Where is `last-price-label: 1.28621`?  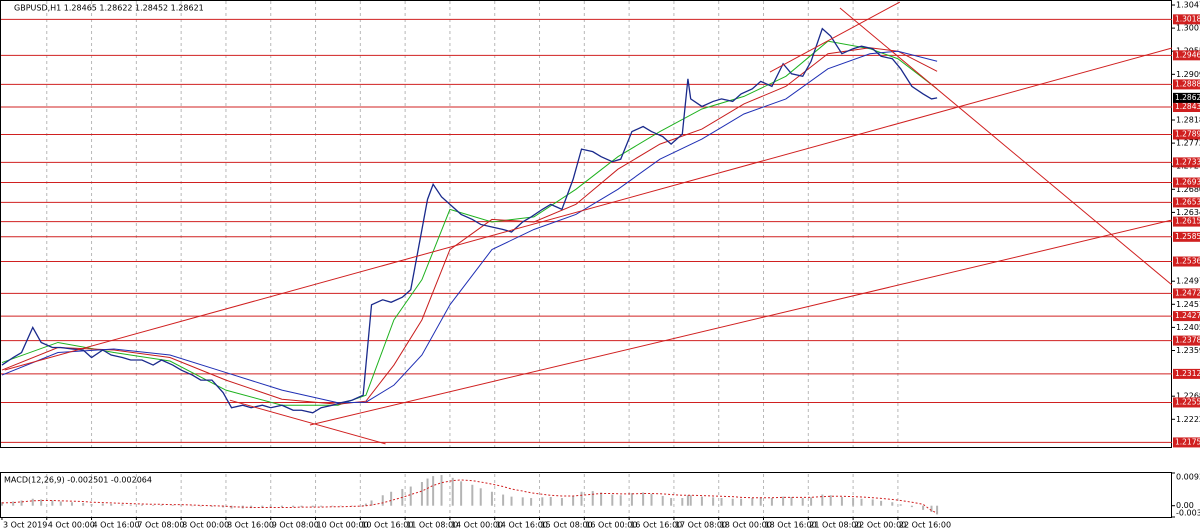
last-price-label: 1.28621 is located at coordinates (1187, 97).